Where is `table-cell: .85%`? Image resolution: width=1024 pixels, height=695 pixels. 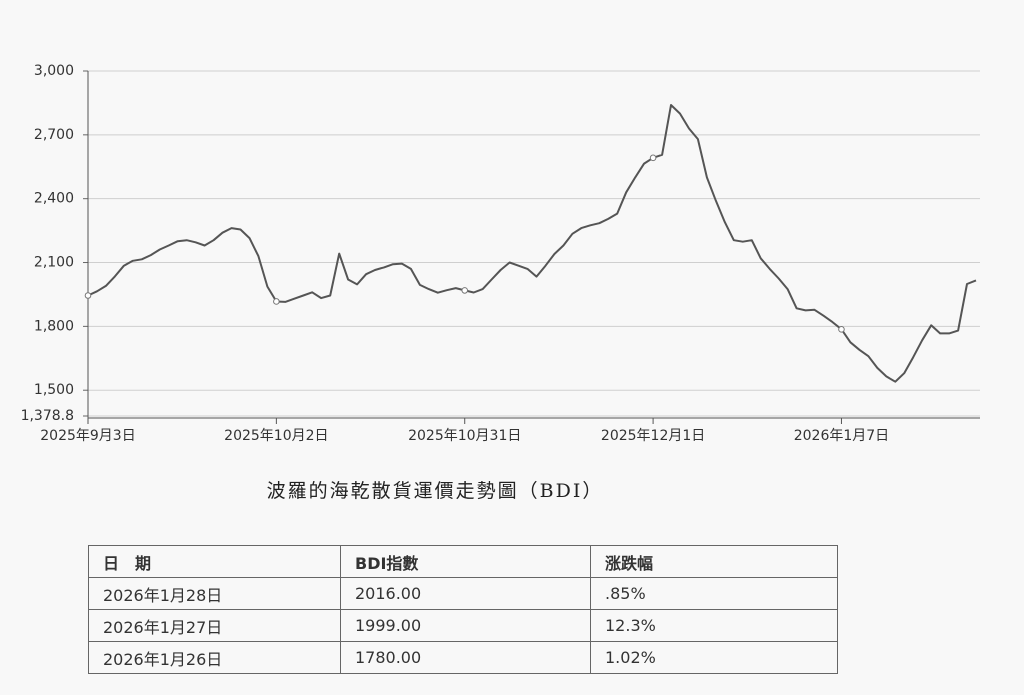 table-cell: .85% is located at coordinates (714, 593).